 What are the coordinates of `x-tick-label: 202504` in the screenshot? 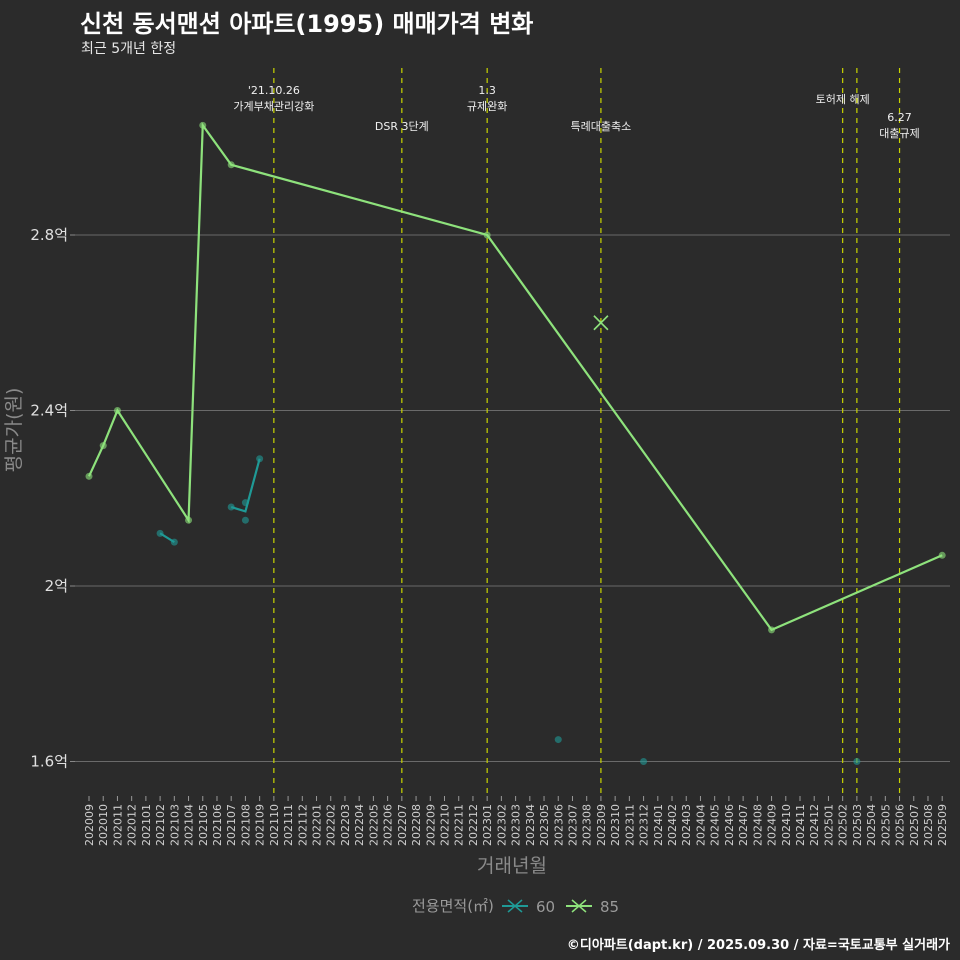 It's located at (871, 825).